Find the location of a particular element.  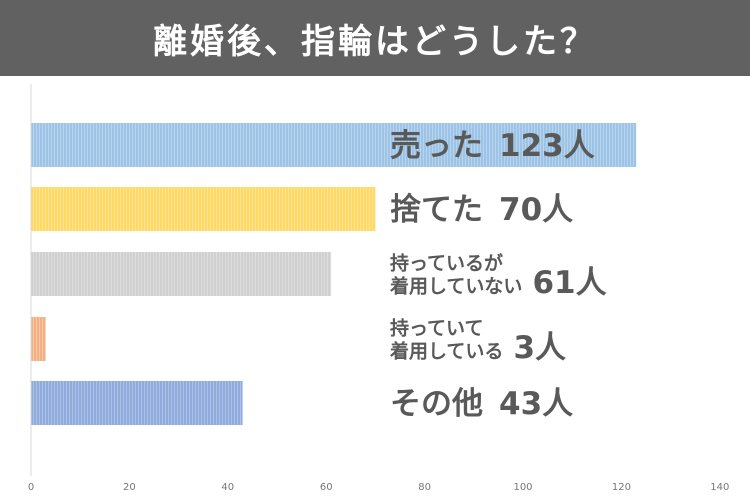

category-label-line: 着用している is located at coordinates (446, 351).